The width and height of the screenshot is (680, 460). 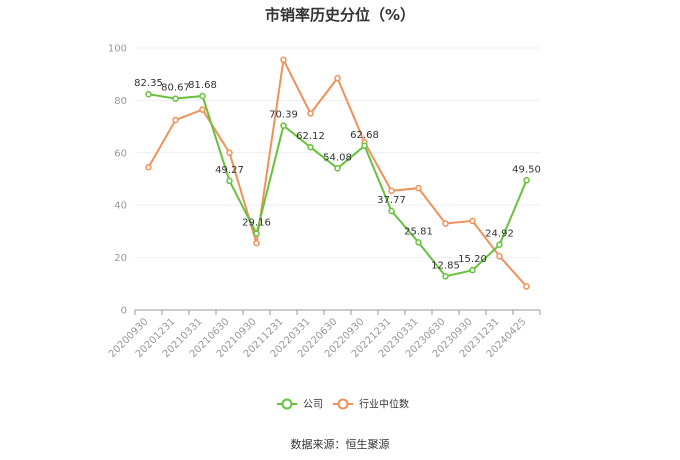 I want to click on data-label: 12.85, so click(x=445, y=265).